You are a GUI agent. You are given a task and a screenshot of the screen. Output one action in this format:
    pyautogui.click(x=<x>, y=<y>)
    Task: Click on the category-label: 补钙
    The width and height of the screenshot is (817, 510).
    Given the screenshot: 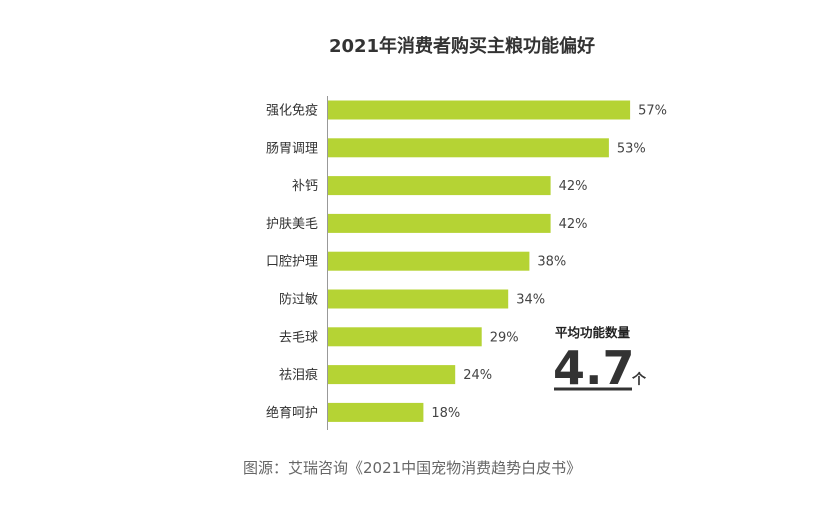 What is the action you would take?
    pyautogui.click(x=305, y=186)
    